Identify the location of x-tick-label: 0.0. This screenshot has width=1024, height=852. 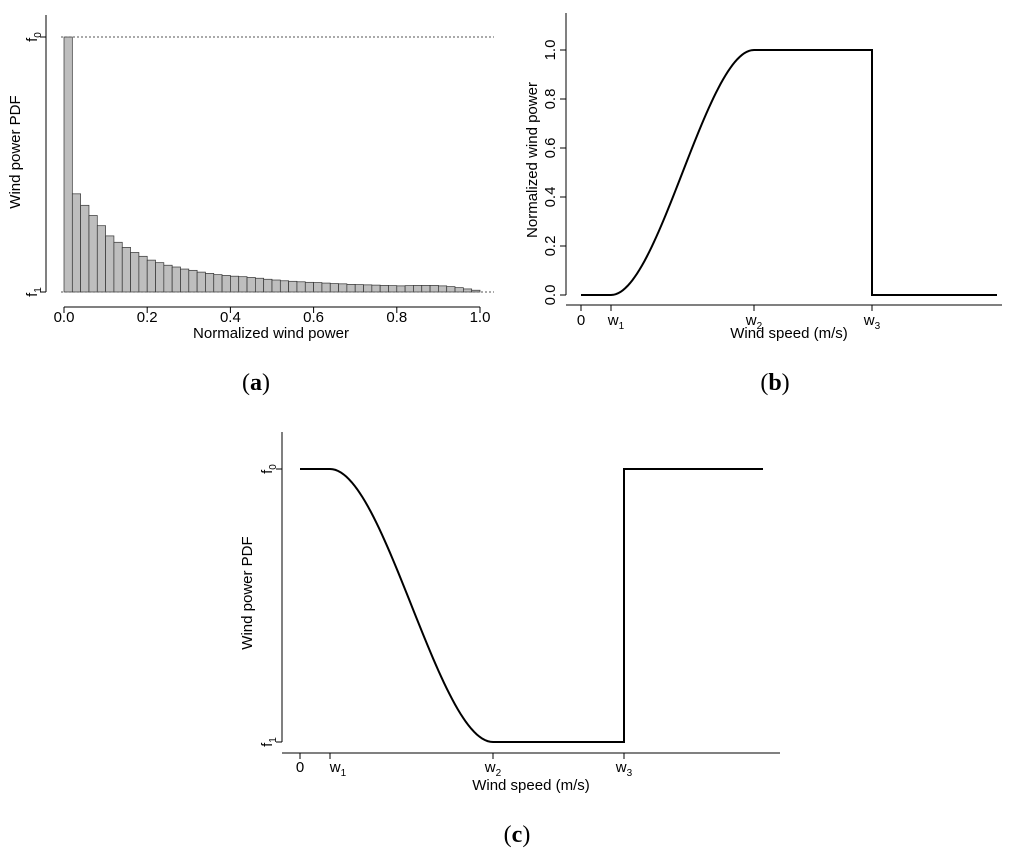
(64, 317).